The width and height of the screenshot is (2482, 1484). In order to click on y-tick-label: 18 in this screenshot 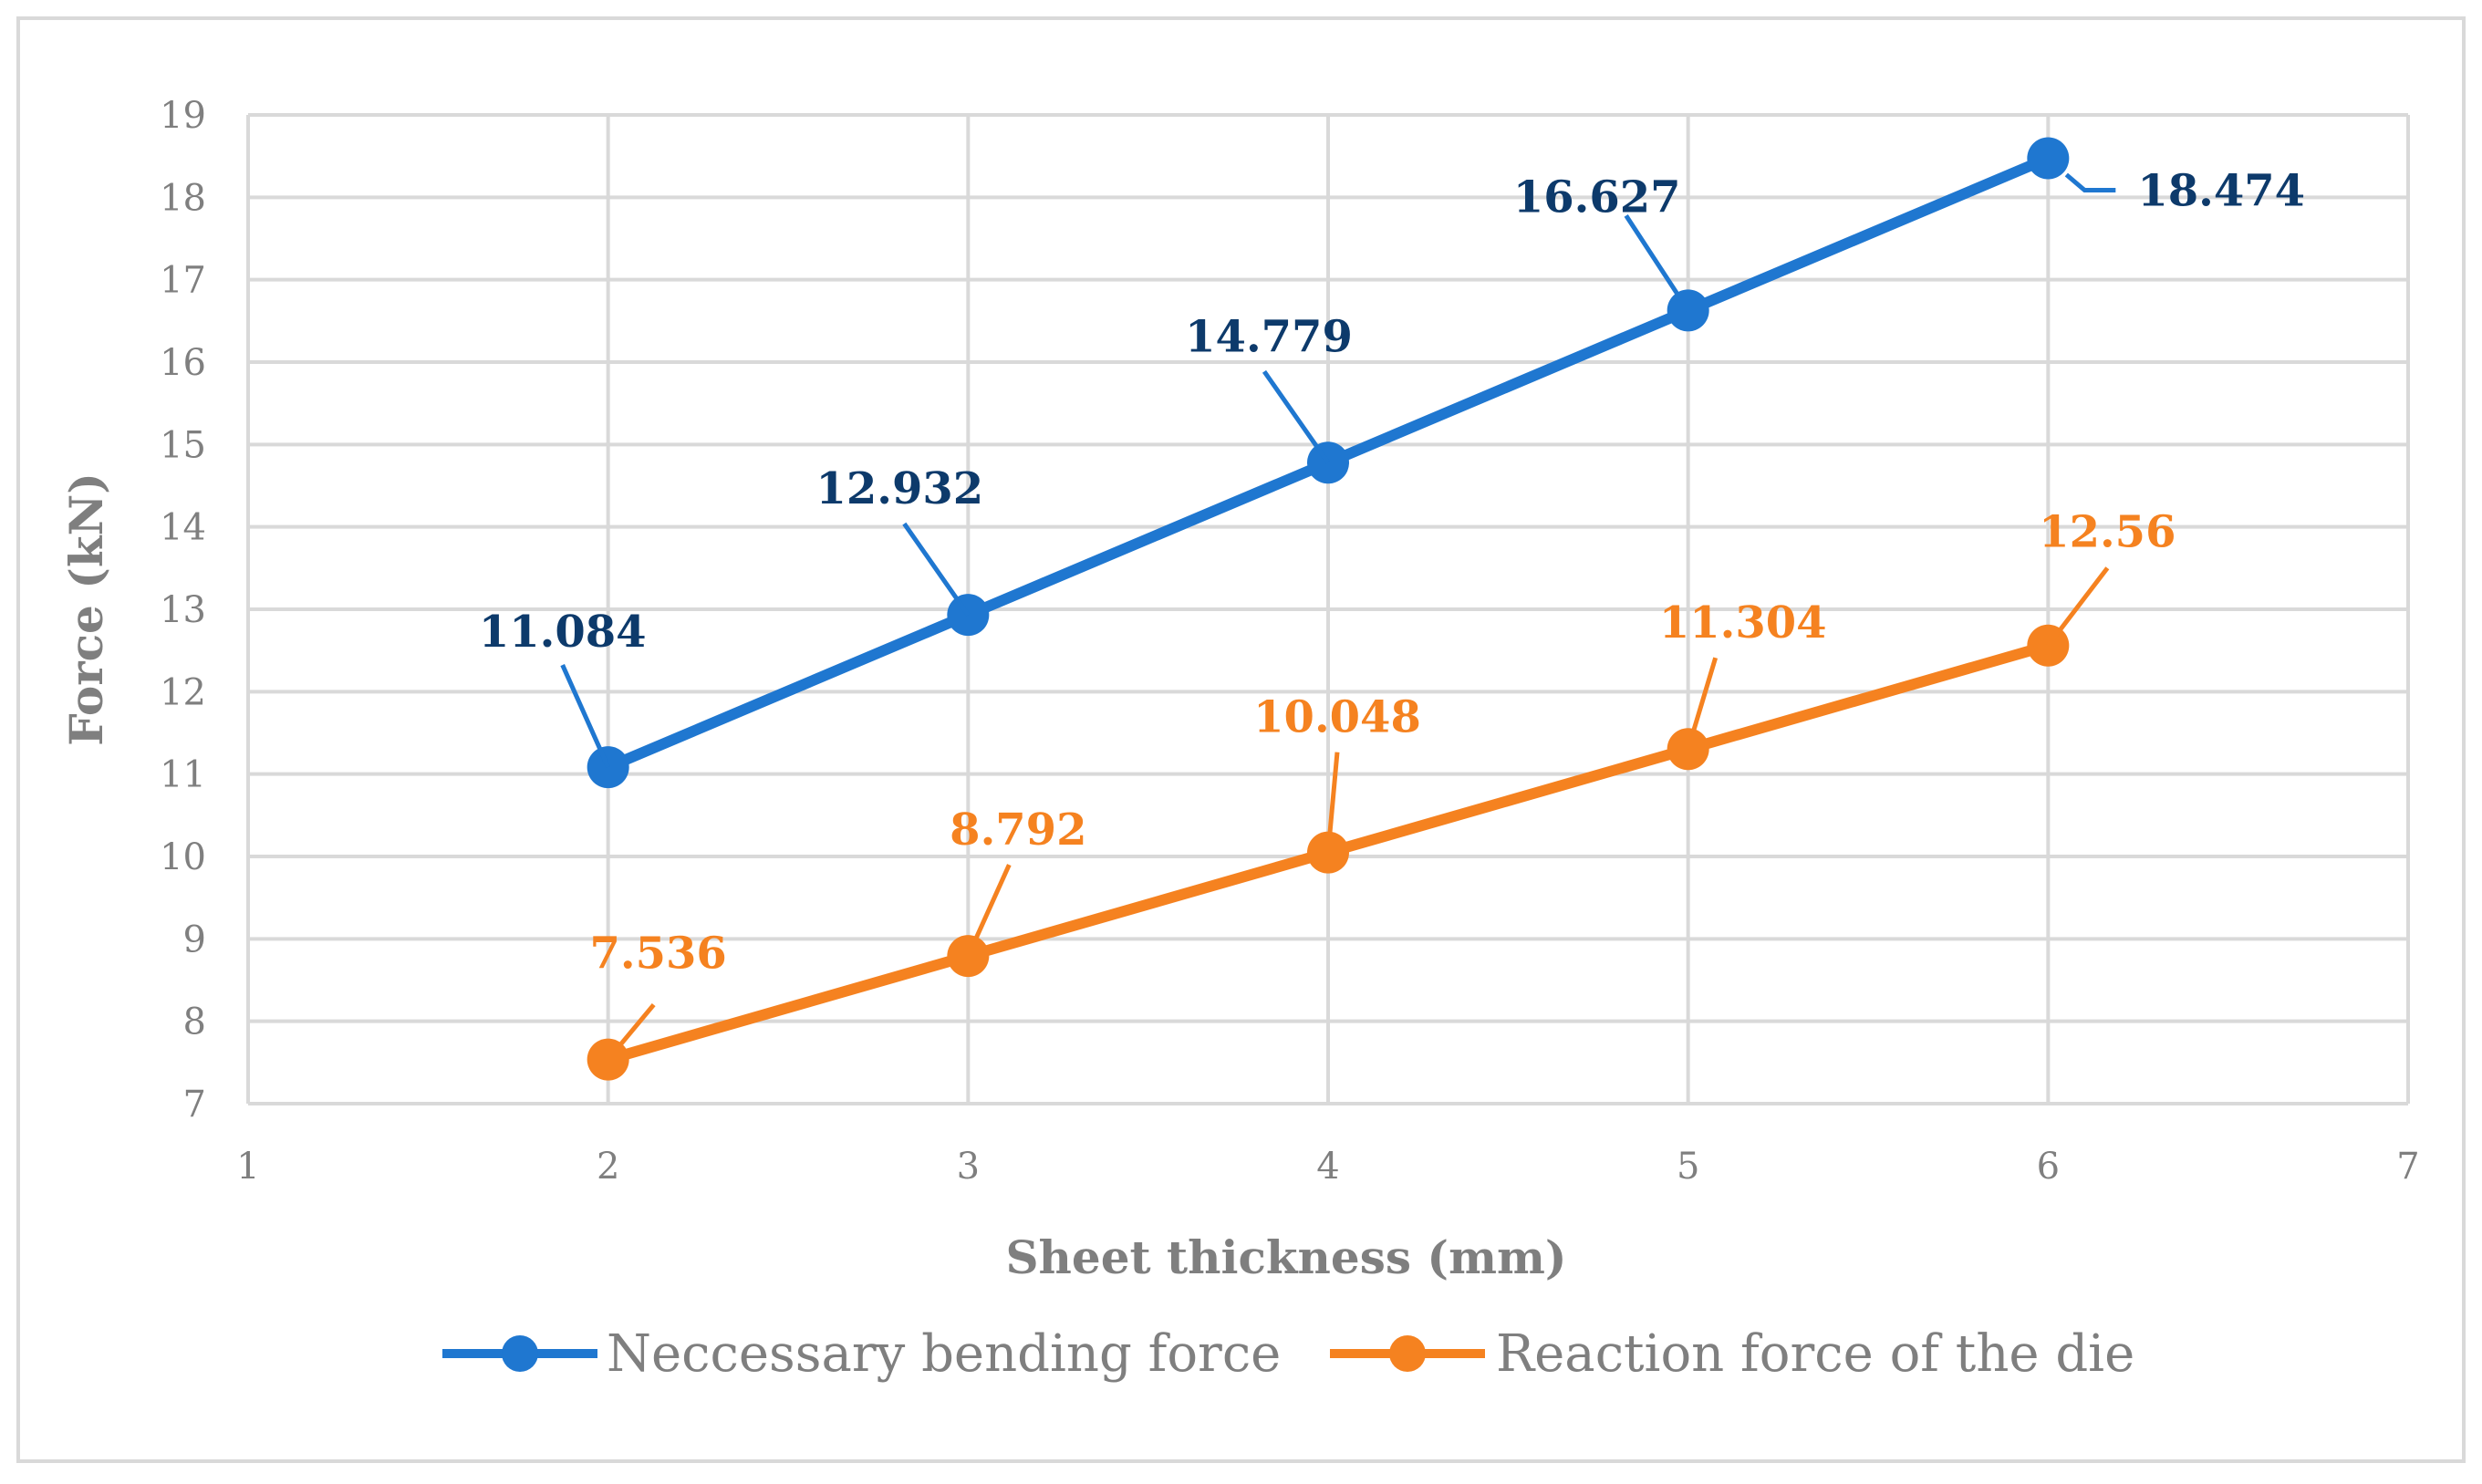, I will do `click(183, 198)`.